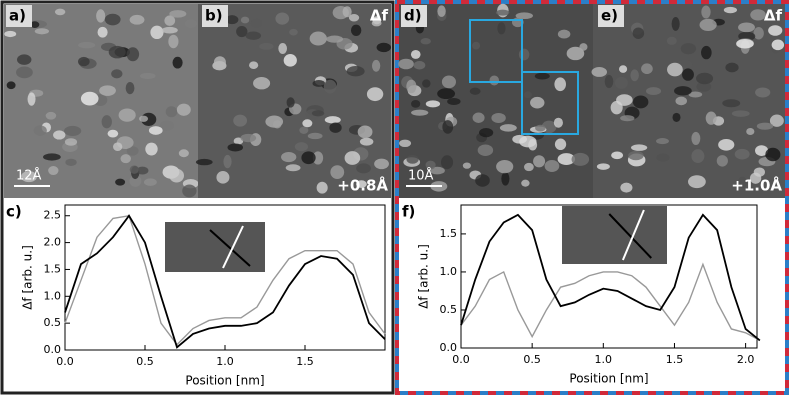 This screenshot has height=399, width=789. I want to click on x-axis-label: Position [nm], so click(224, 381).